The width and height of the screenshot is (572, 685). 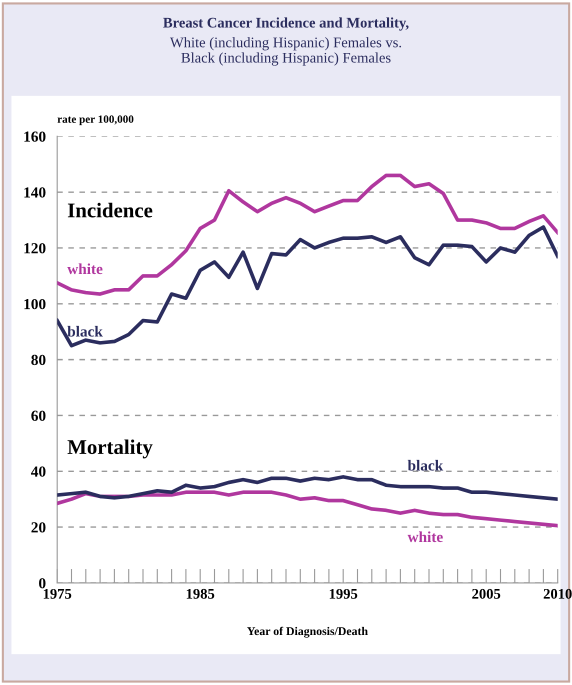 I want to click on annotation: Mortality, so click(x=110, y=448).